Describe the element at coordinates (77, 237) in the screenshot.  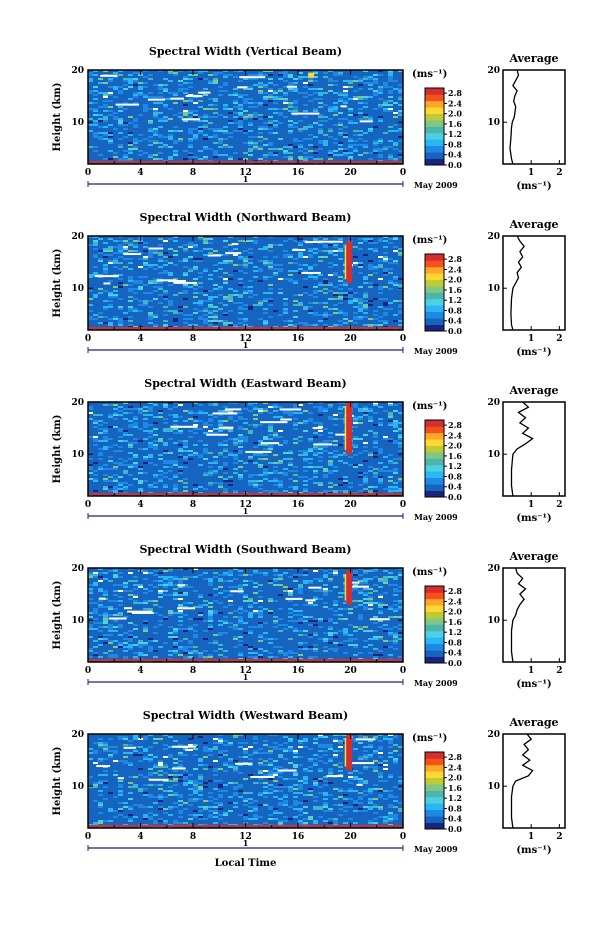
I see `y-tick-label: 20` at that location.